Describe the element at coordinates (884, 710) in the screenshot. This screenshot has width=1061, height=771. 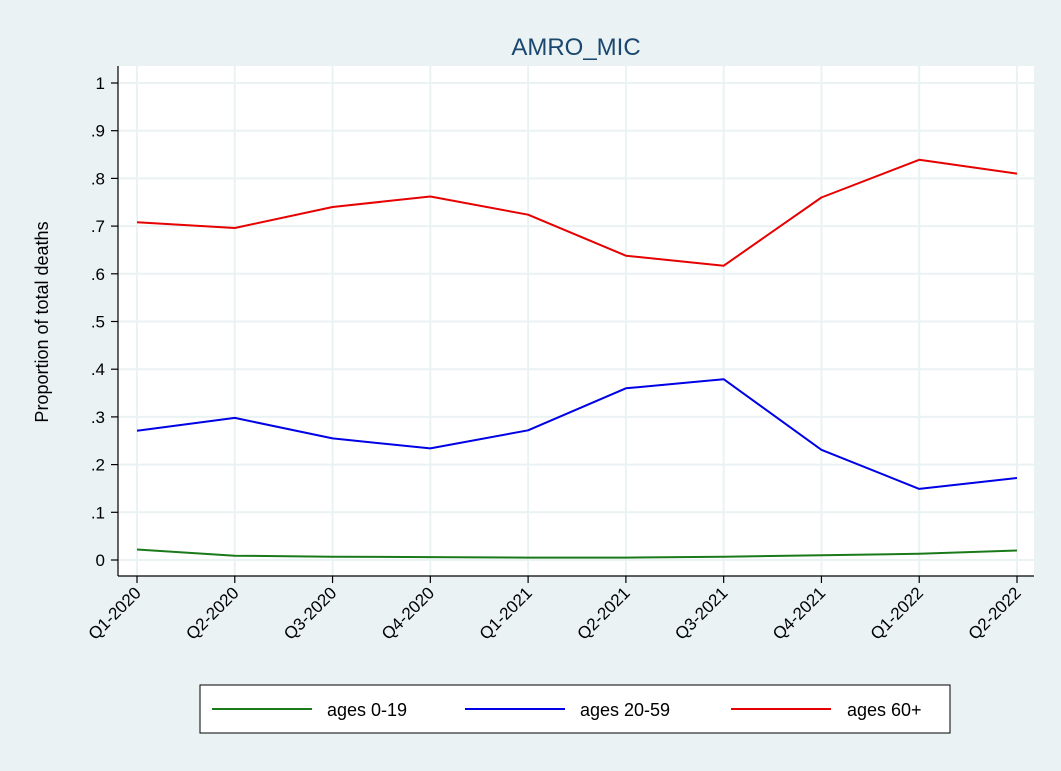
I see `legend-label-ages-60-: ages 60+` at that location.